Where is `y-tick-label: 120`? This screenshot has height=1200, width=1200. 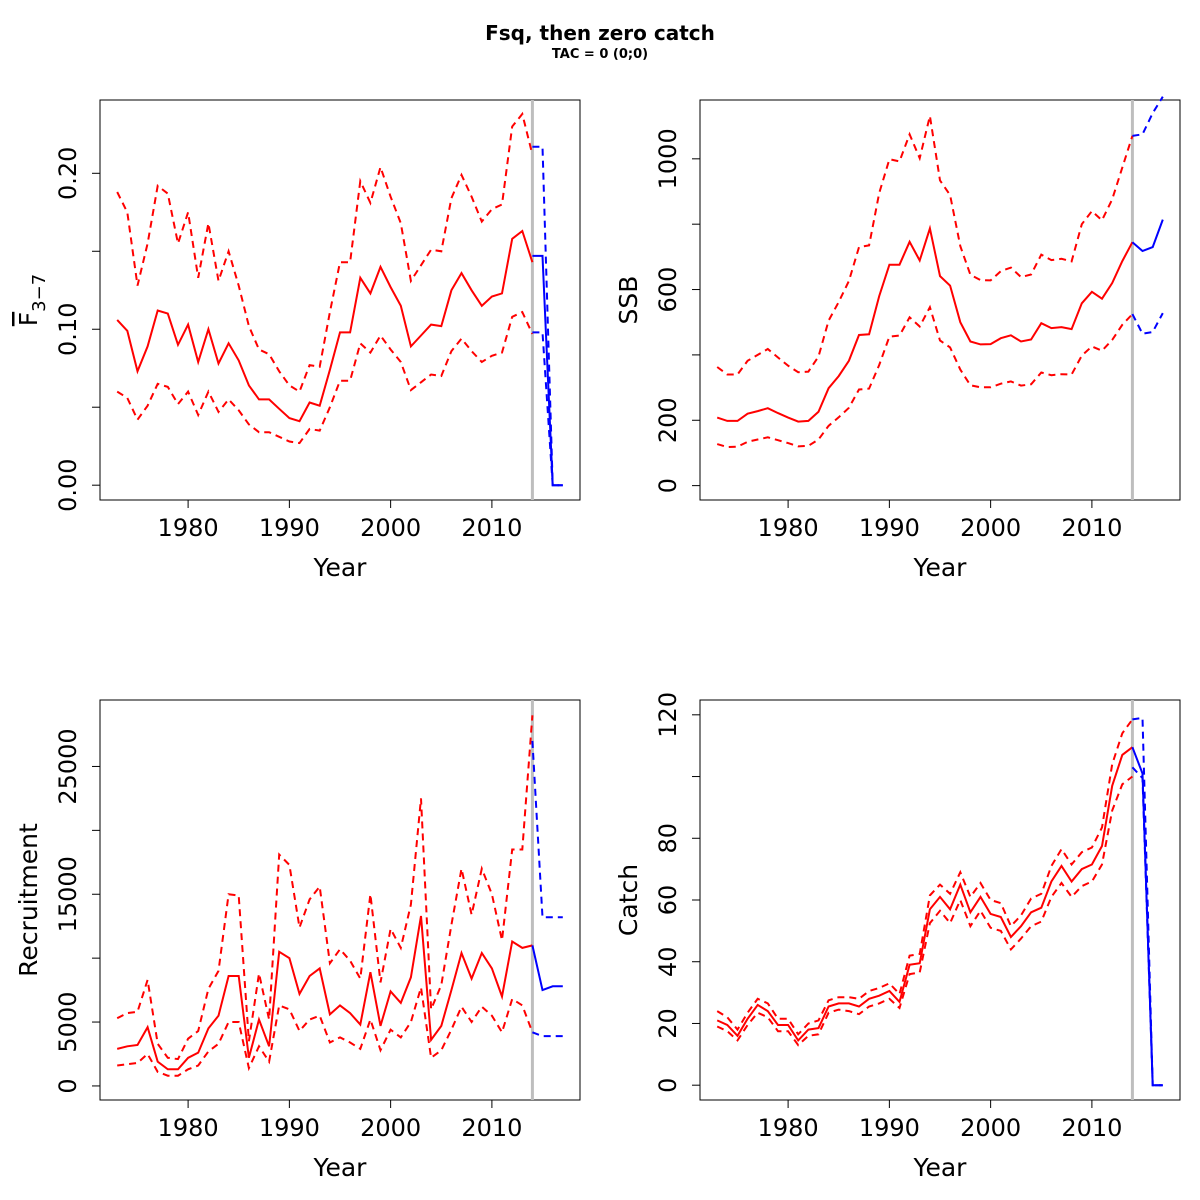
y-tick-label: 120 is located at coordinates (668, 715).